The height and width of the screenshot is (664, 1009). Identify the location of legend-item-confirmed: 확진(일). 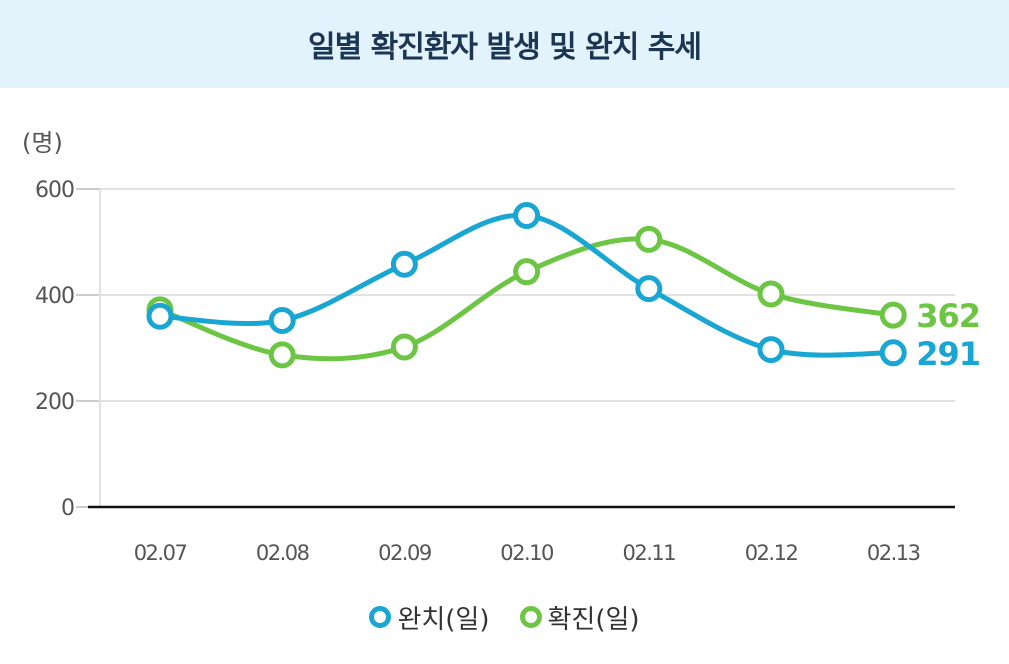
(579, 617).